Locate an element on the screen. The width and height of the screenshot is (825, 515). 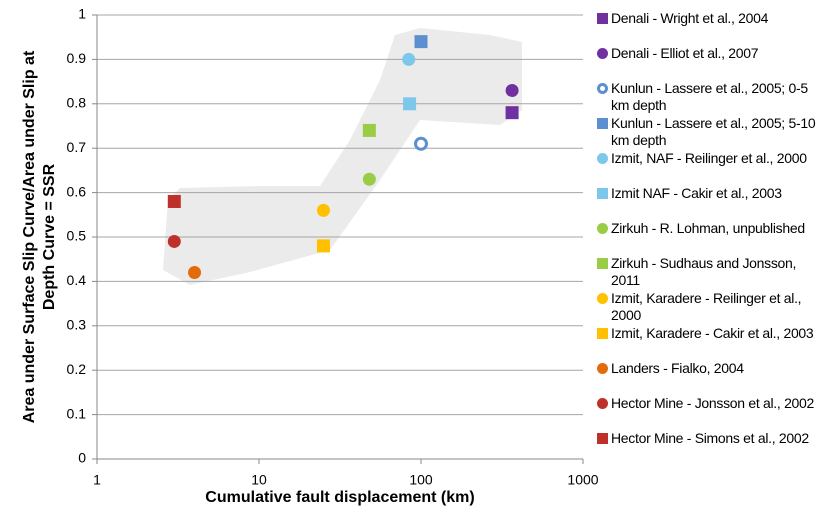
legend-label: Izmit, NAF - Reilinger et al., 2000 is located at coordinates (709, 158).